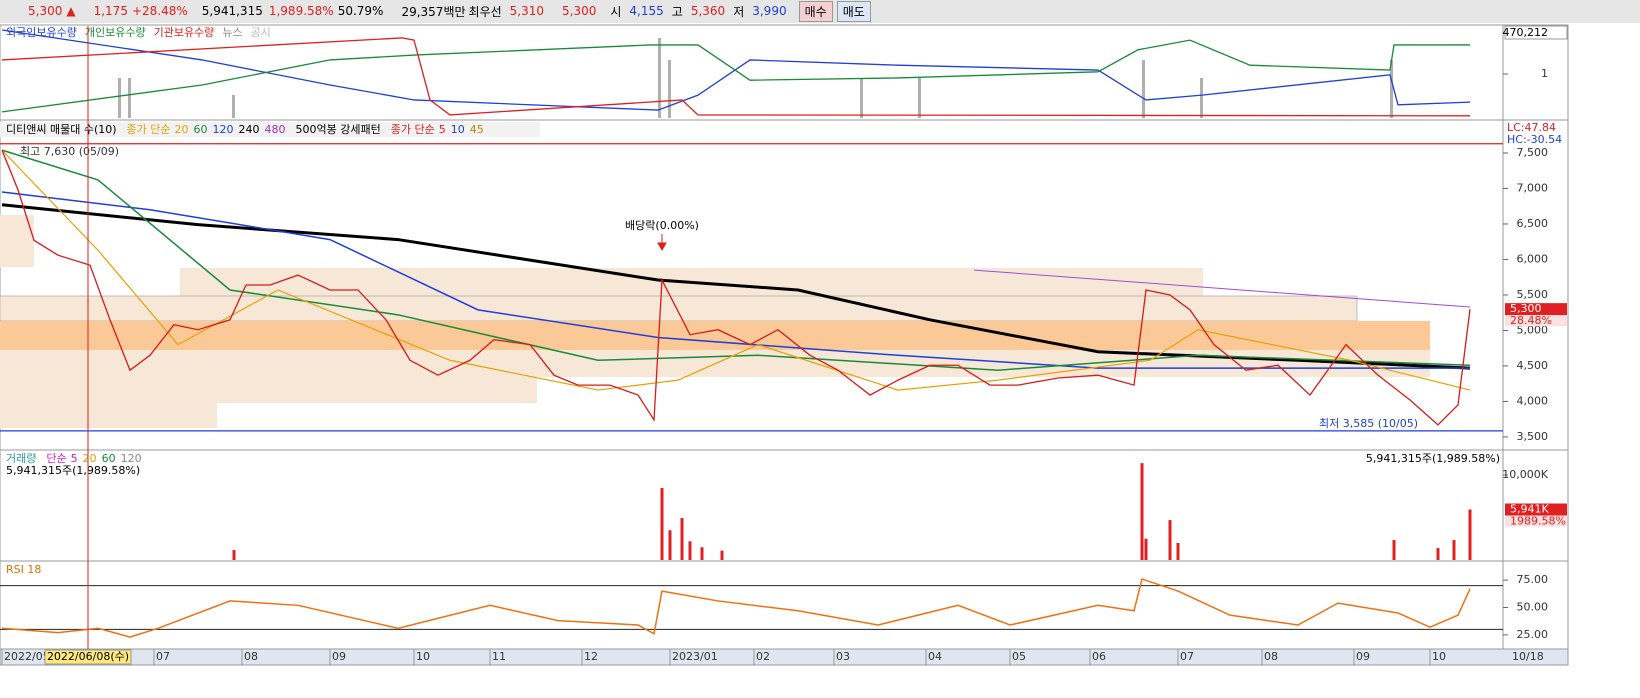 This screenshot has width=1640, height=698. What do you see at coordinates (110, 11) in the screenshot?
I see `change: 1,175` at bounding box center [110, 11].